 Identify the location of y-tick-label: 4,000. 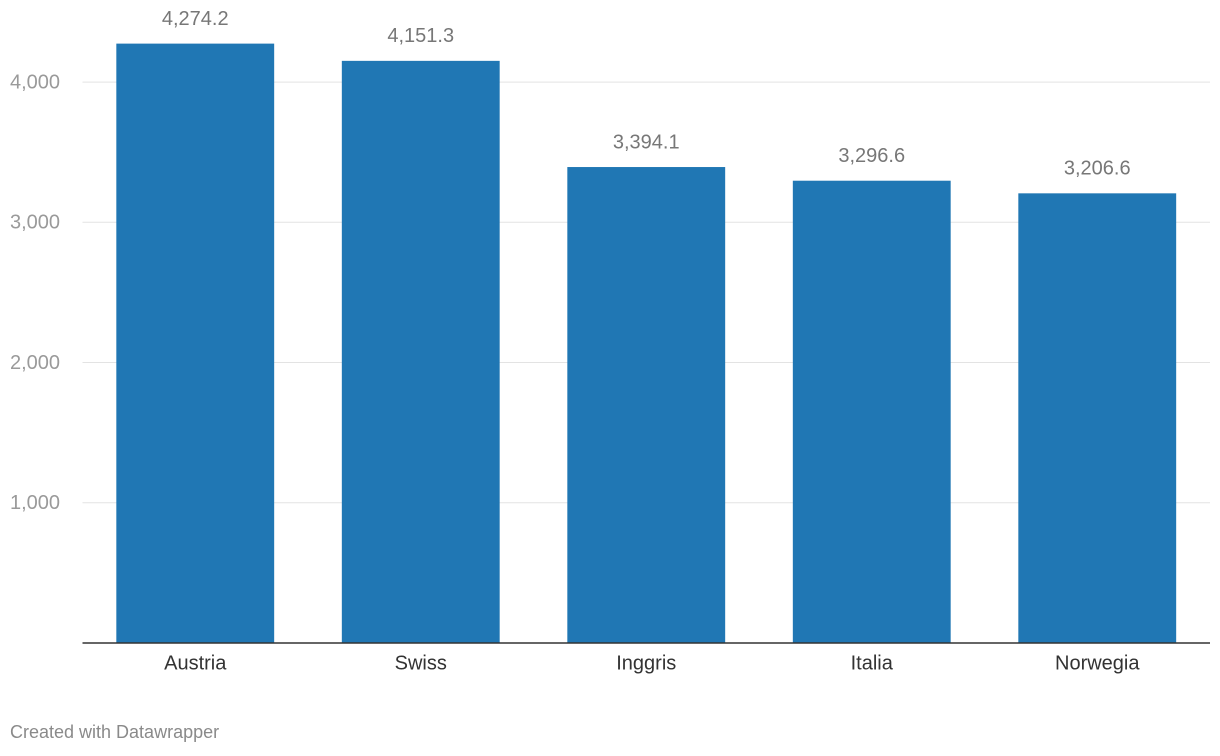
(35, 82).